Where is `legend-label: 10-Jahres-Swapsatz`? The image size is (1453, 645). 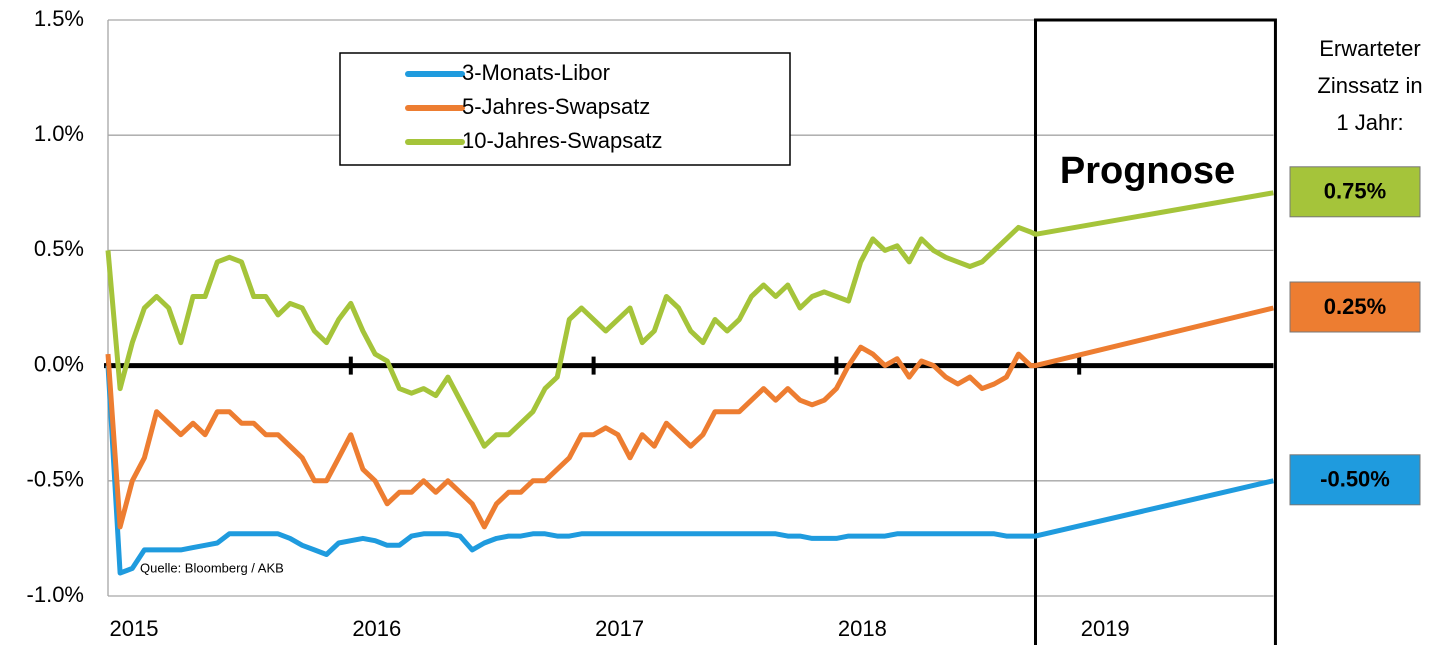 legend-label: 10-Jahres-Swapsatz is located at coordinates (562, 140).